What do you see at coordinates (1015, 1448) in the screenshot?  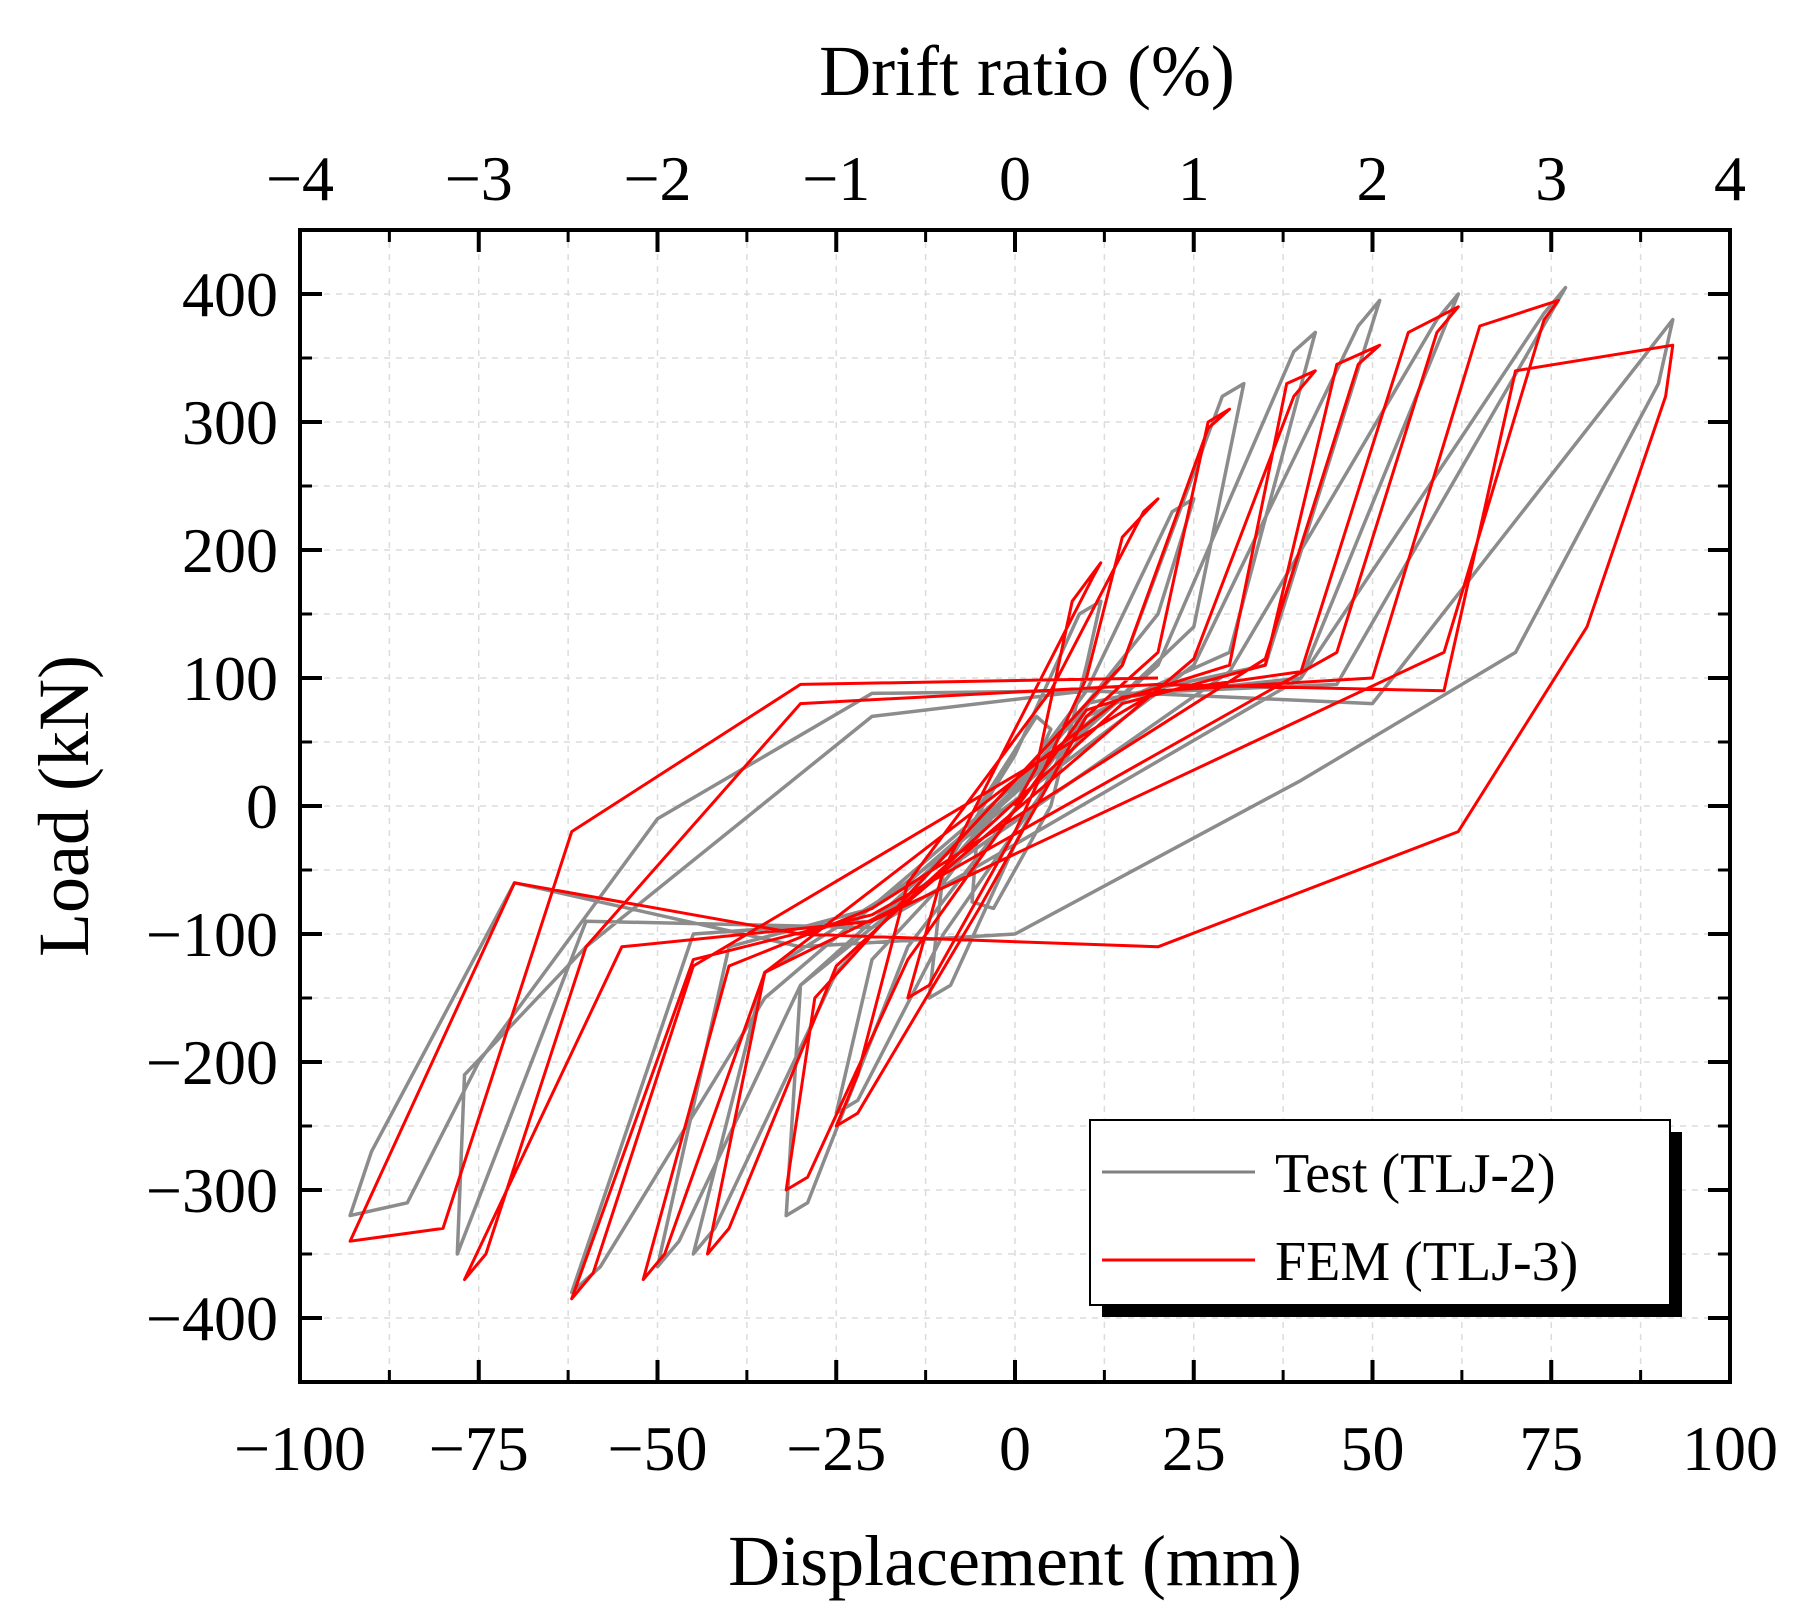 I see `x-tick-label: 0` at bounding box center [1015, 1448].